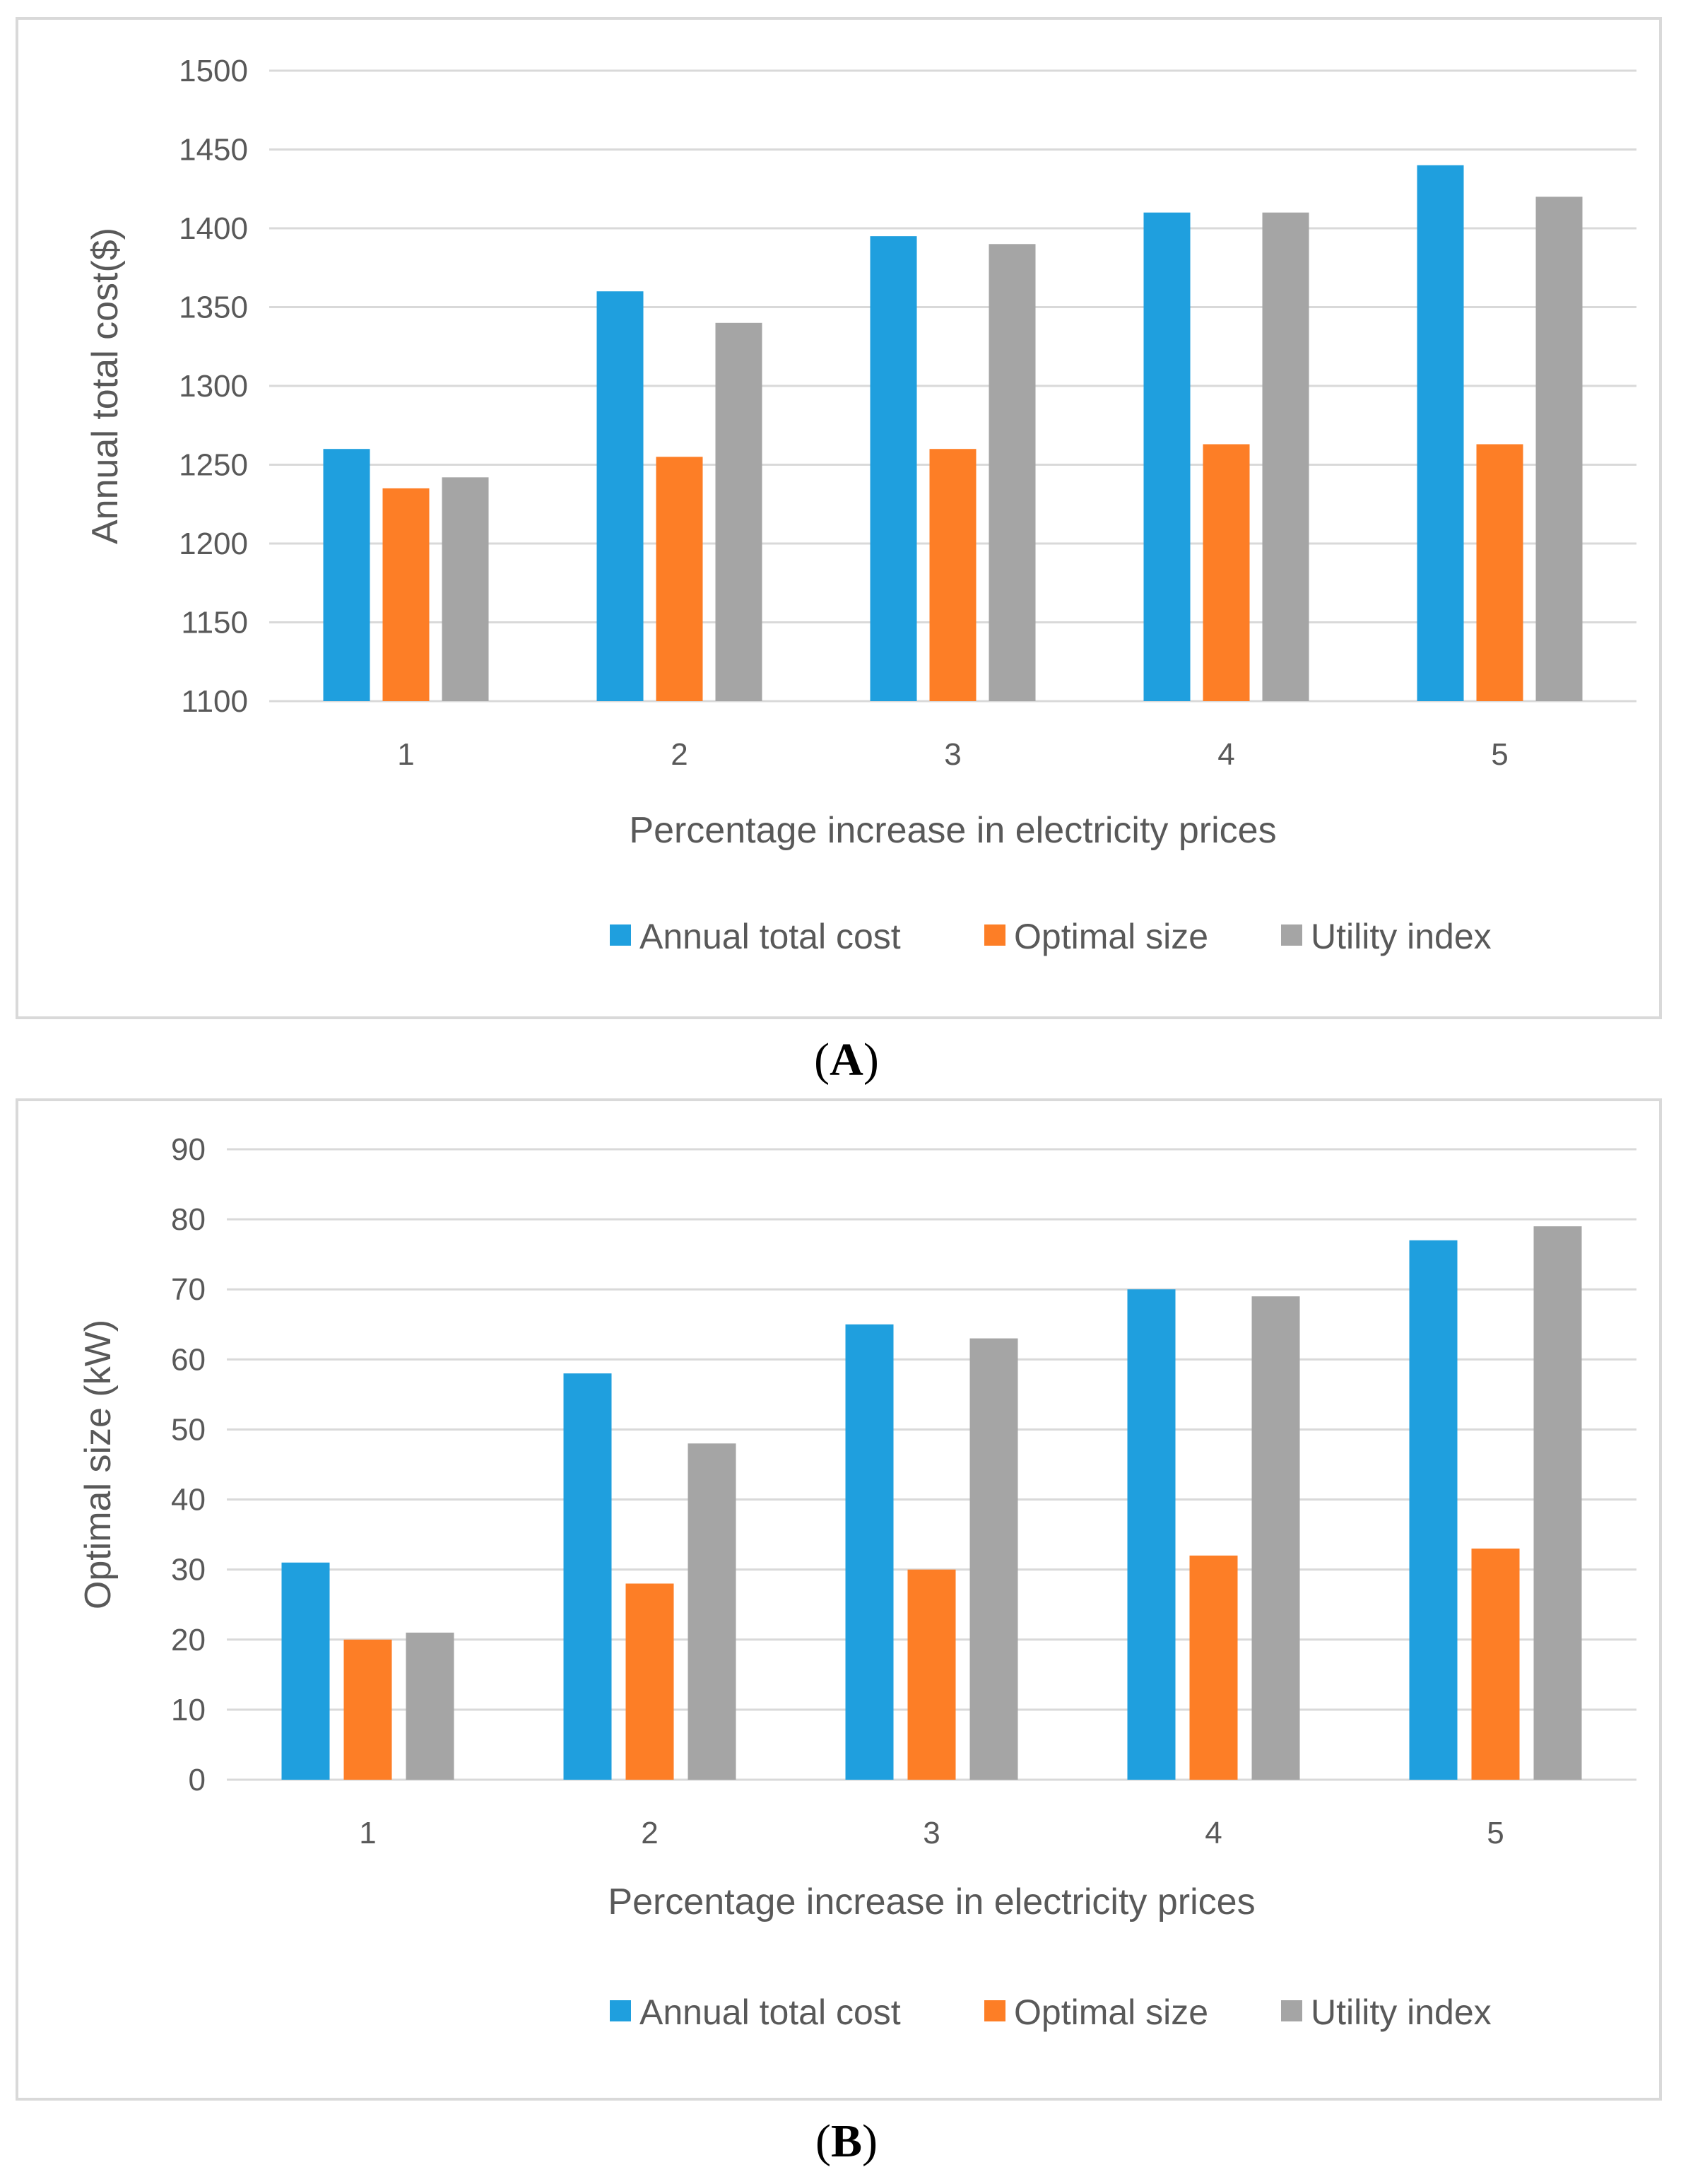 The width and height of the screenshot is (1693, 2184). Describe the element at coordinates (188, 1710) in the screenshot. I see `y-tick-label: 10` at that location.